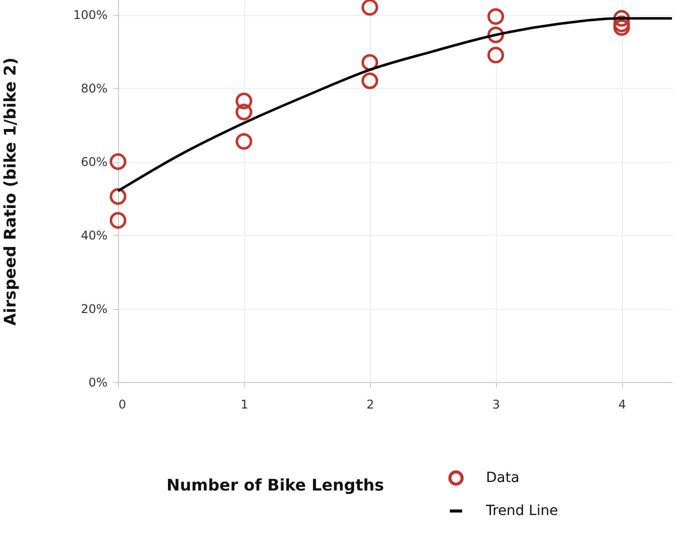  Describe the element at coordinates (496, 405) in the screenshot. I see `x-tick-label: 3` at that location.